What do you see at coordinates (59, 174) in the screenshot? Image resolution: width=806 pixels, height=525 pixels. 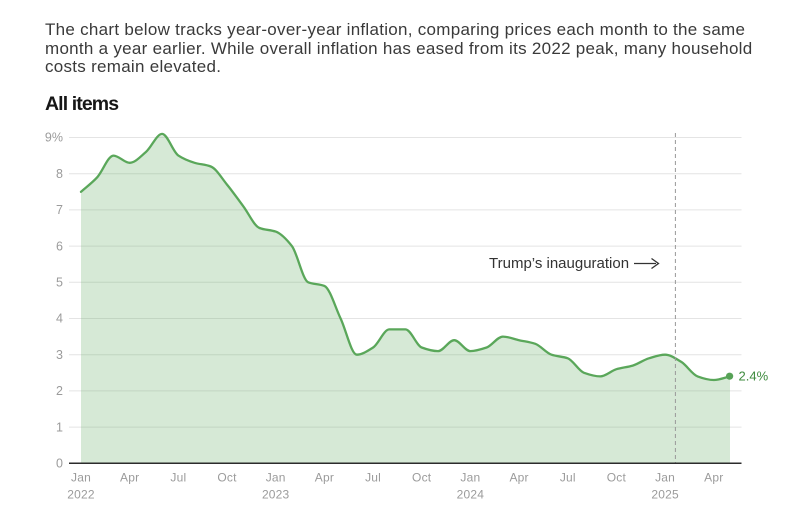 I see `svg-text: 8` at bounding box center [59, 174].